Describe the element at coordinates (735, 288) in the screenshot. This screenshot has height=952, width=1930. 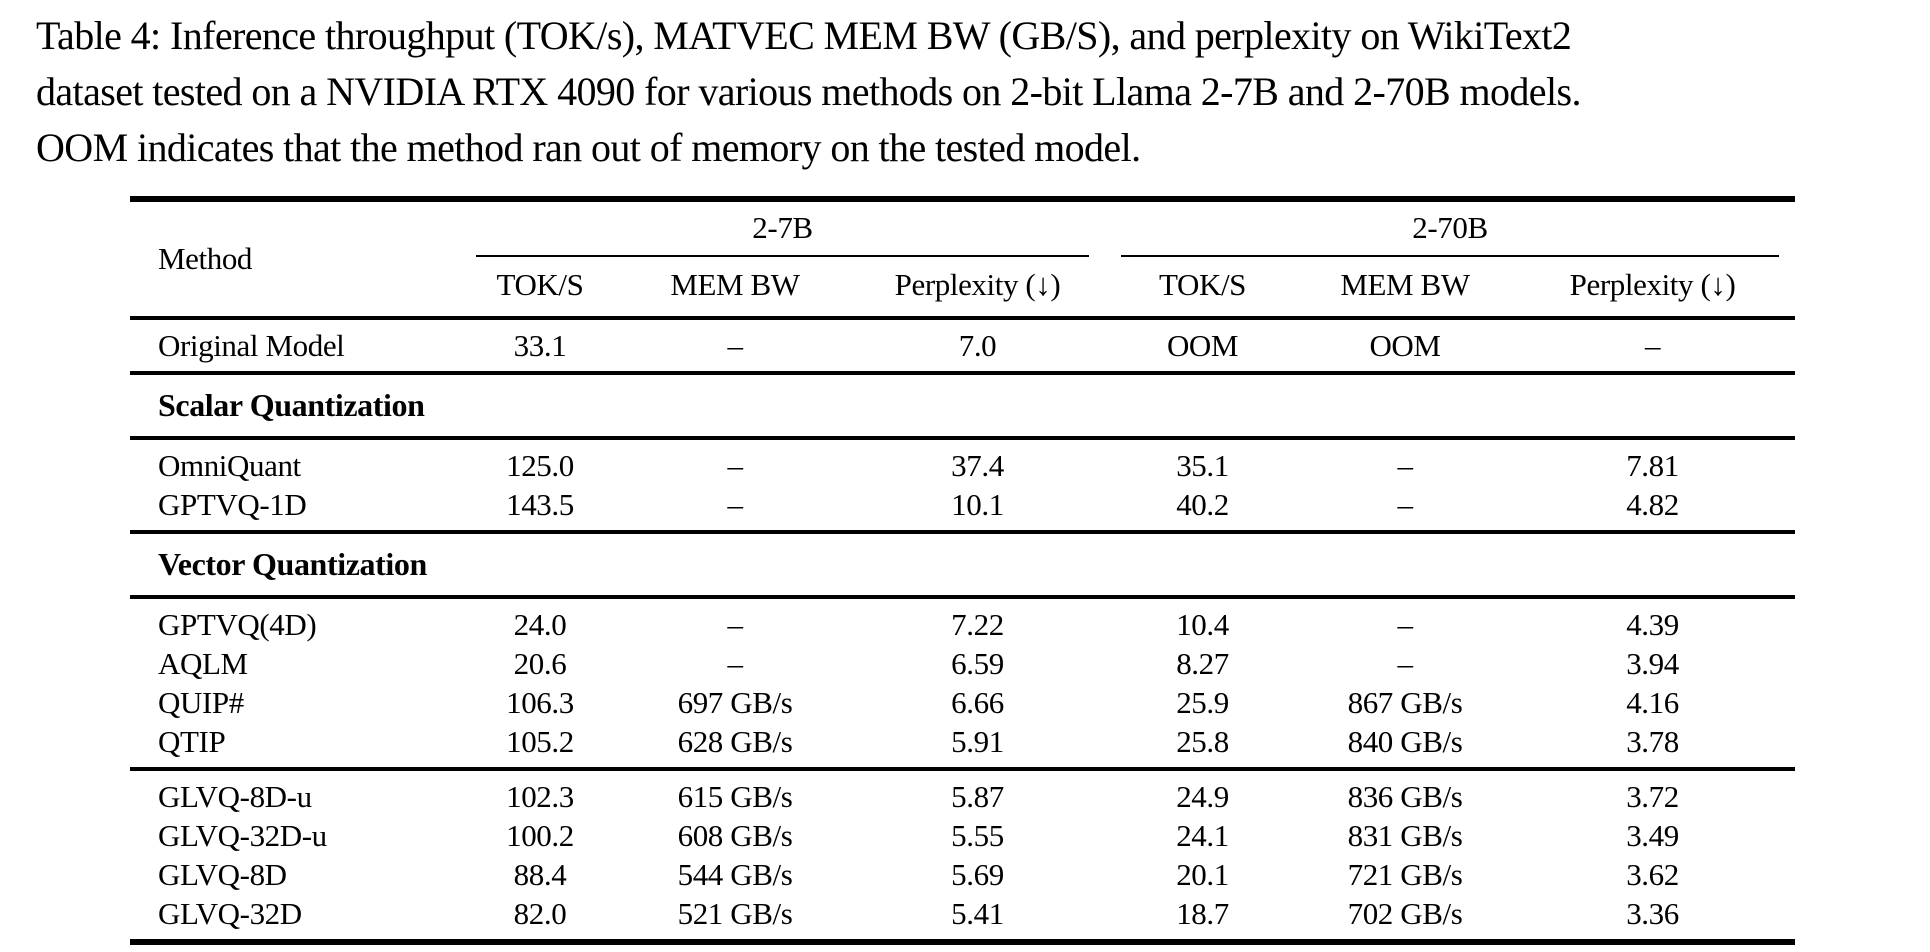
I see `col-header-membw-7b: MEM BW` at that location.